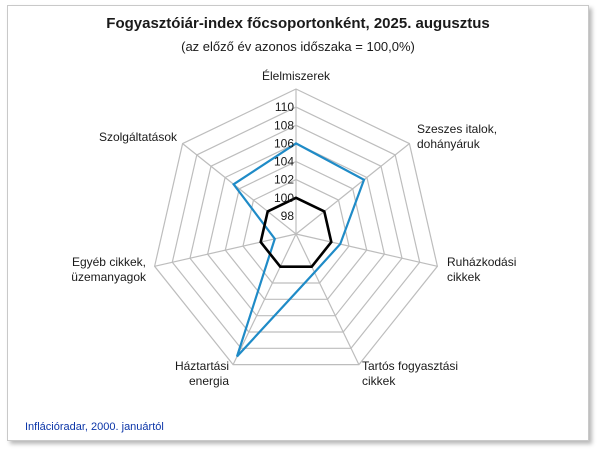  Describe the element at coordinates (481, 269) in the screenshot. I see `category-label: Ruházkodási cikkek` at that location.